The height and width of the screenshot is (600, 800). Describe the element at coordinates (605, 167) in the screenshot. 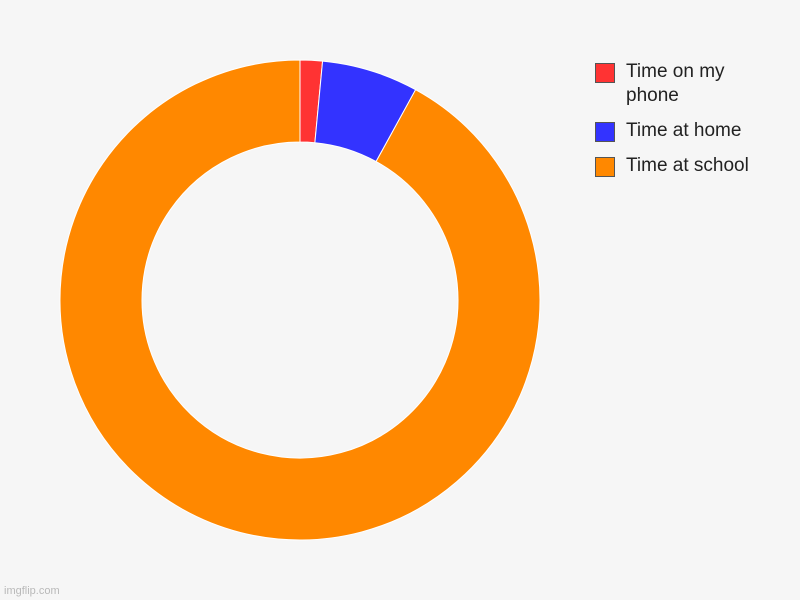

I see `legend-swatch-school` at that location.